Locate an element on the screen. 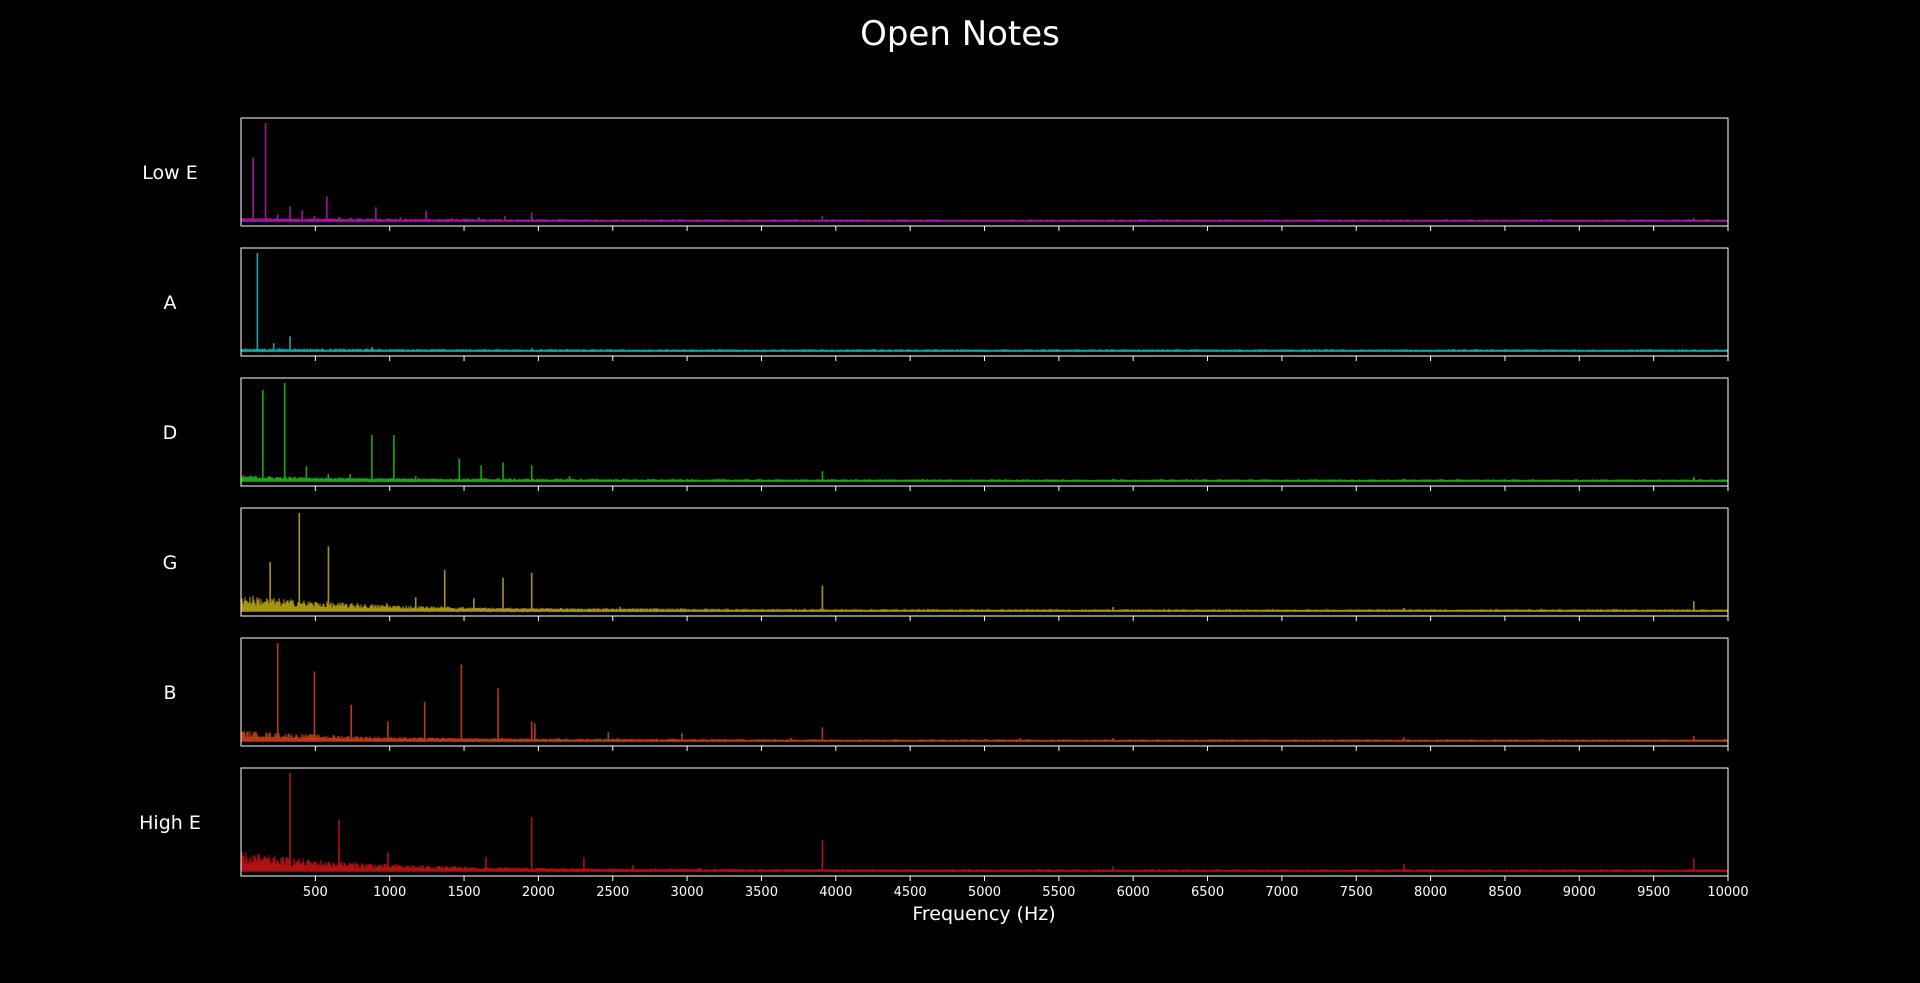 The height and width of the screenshot is (983, 1920). series-label: A is located at coordinates (170, 303).